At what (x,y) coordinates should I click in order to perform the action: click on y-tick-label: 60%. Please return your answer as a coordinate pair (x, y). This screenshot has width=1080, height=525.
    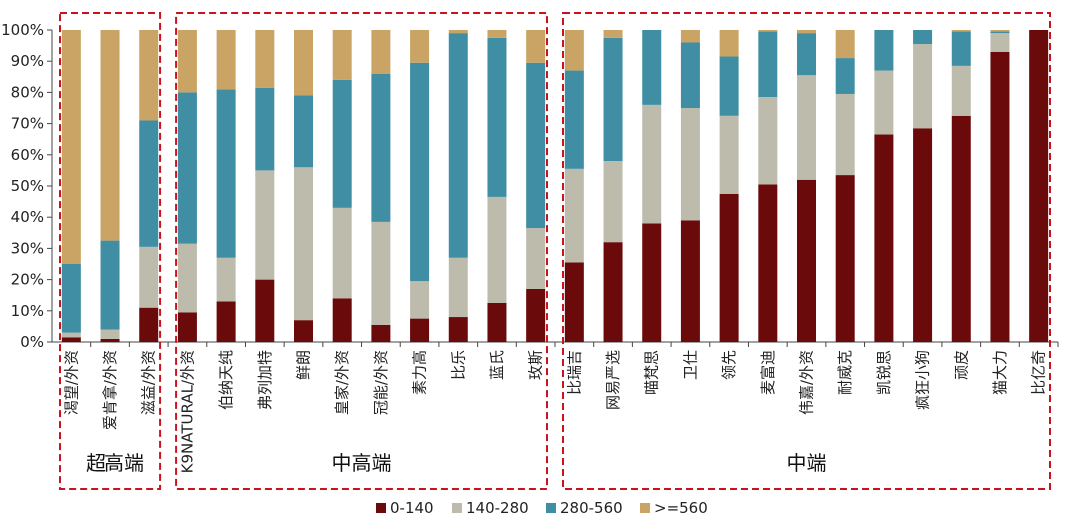
    Looking at the image, I should click on (27, 155).